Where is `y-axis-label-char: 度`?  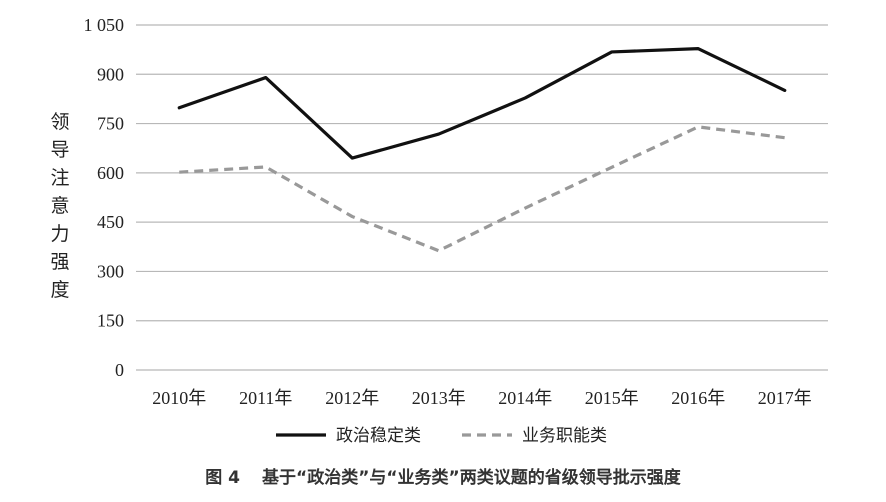
y-axis-label-char: 度 is located at coordinates (59, 290).